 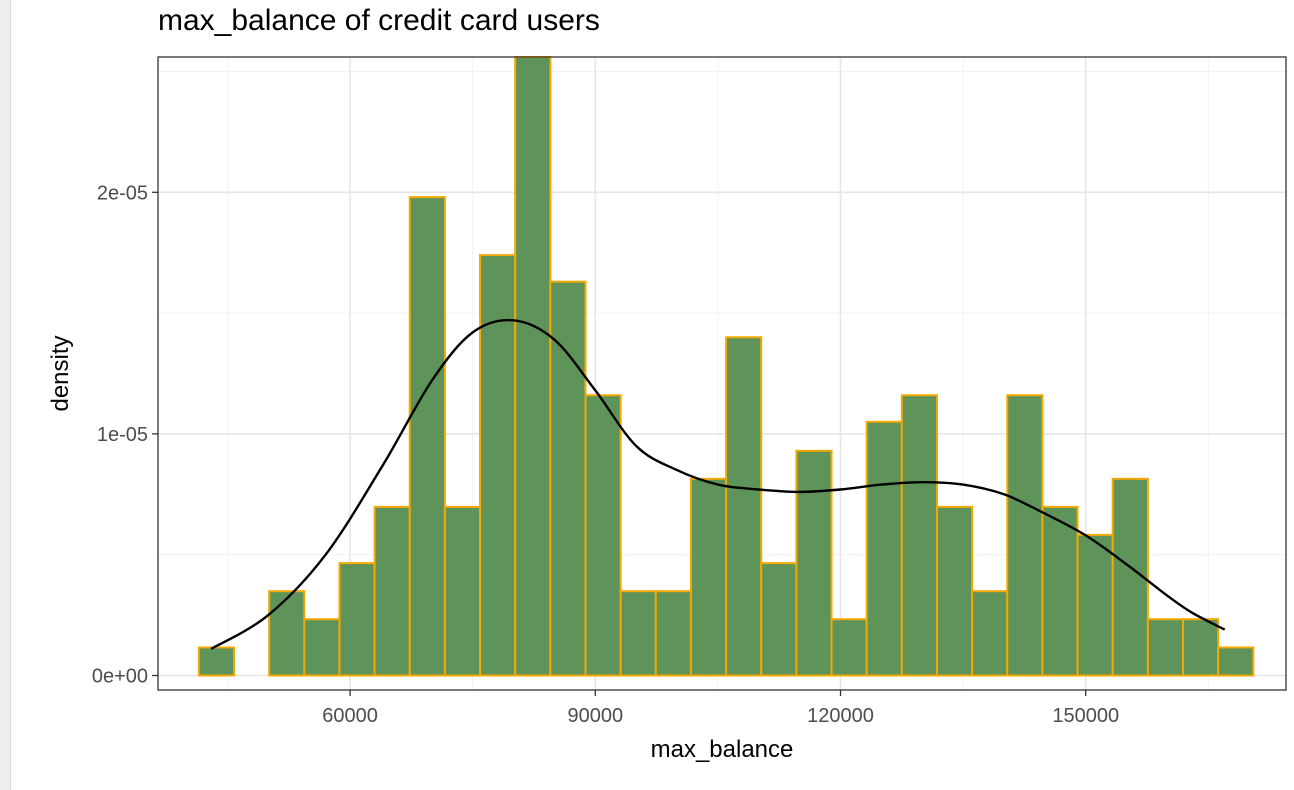 I want to click on chart-title: max_balance of credit card users, so click(x=379, y=20).